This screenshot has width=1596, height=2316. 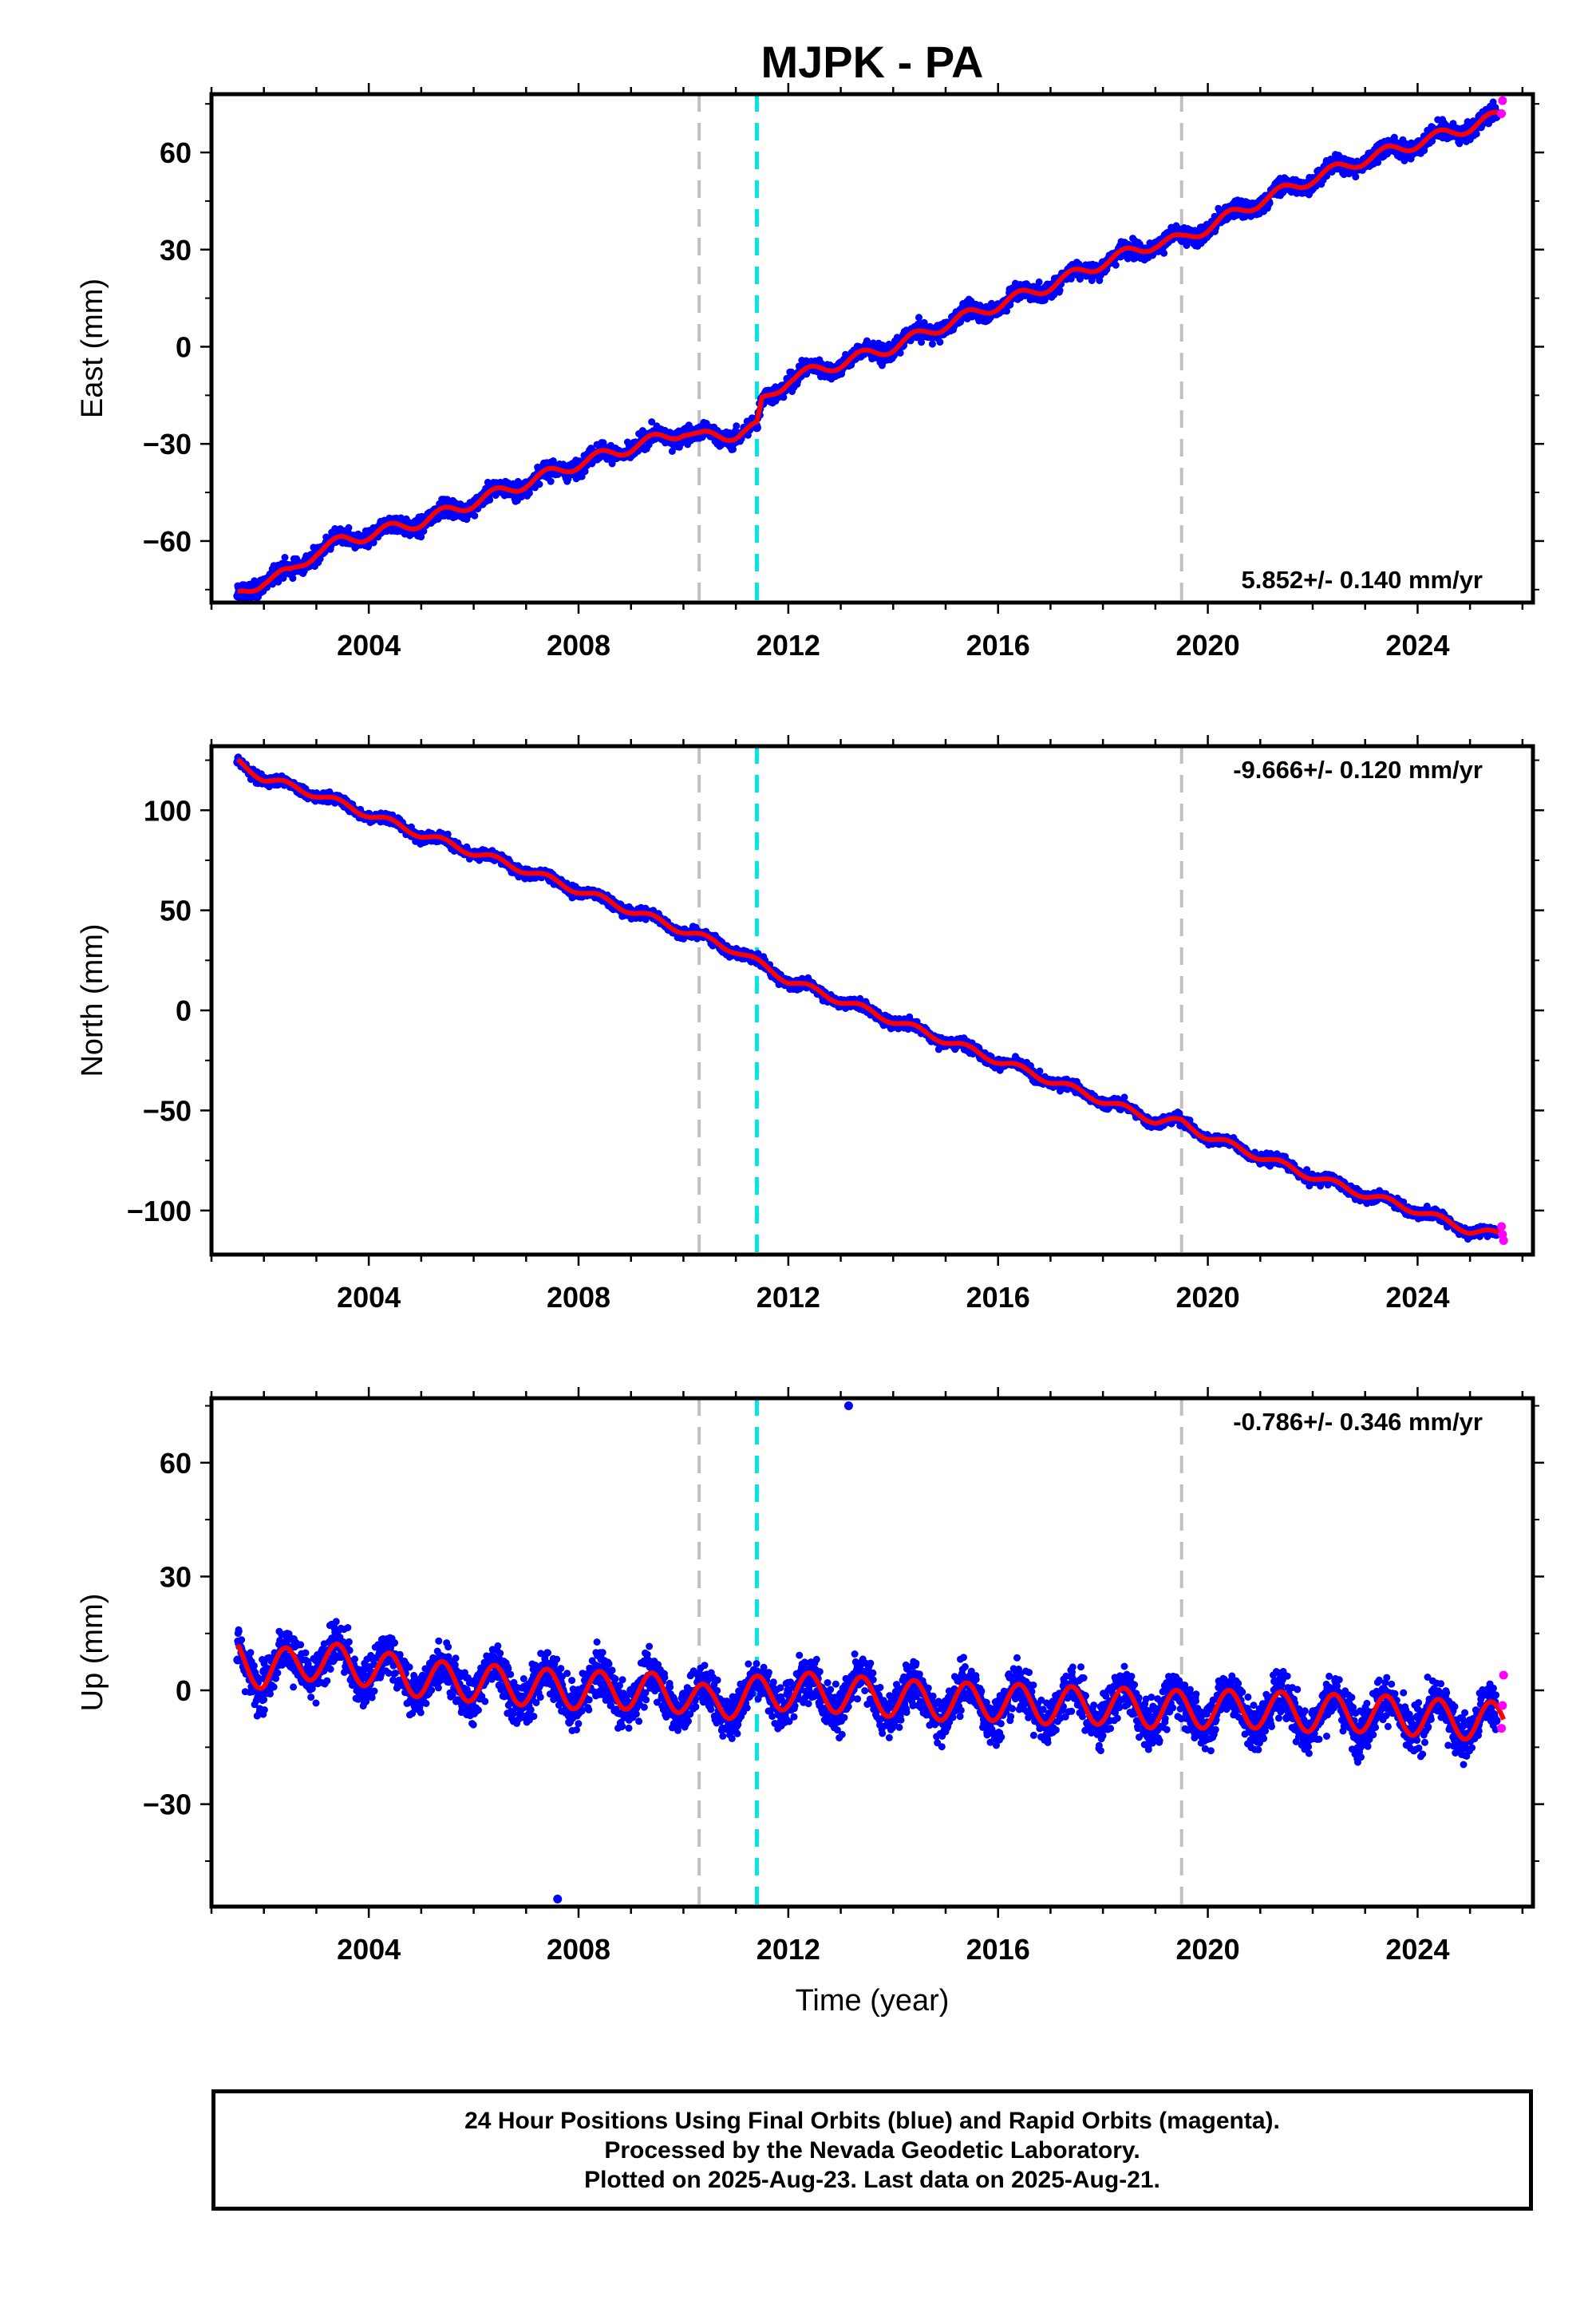 What do you see at coordinates (167, 1110) in the screenshot?
I see `y-tick-label: −50` at bounding box center [167, 1110].